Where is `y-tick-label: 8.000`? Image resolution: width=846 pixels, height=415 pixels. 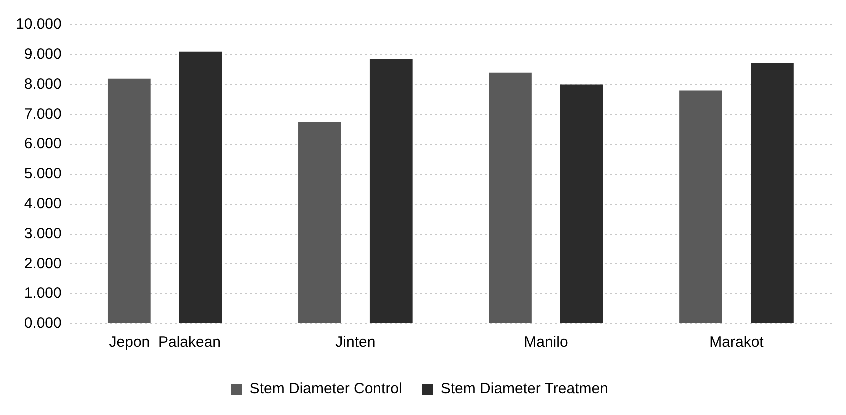
y-tick-label: 8.000 is located at coordinates (43, 84).